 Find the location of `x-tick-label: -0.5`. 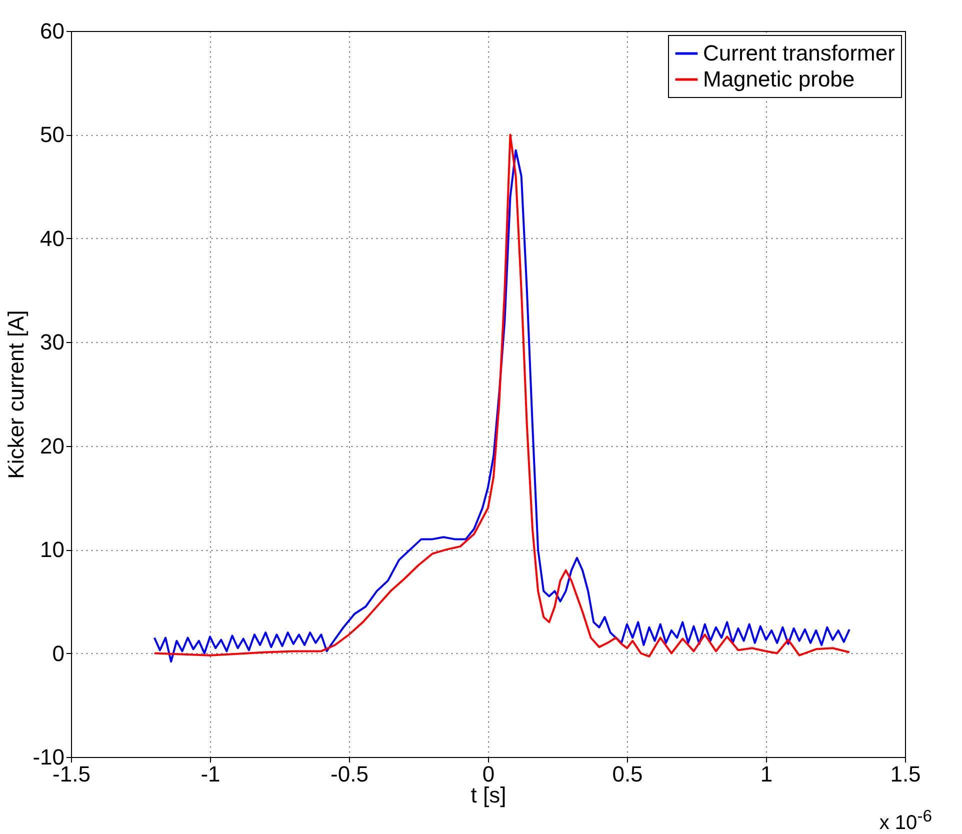

x-tick-label: -0.5 is located at coordinates (349, 774).